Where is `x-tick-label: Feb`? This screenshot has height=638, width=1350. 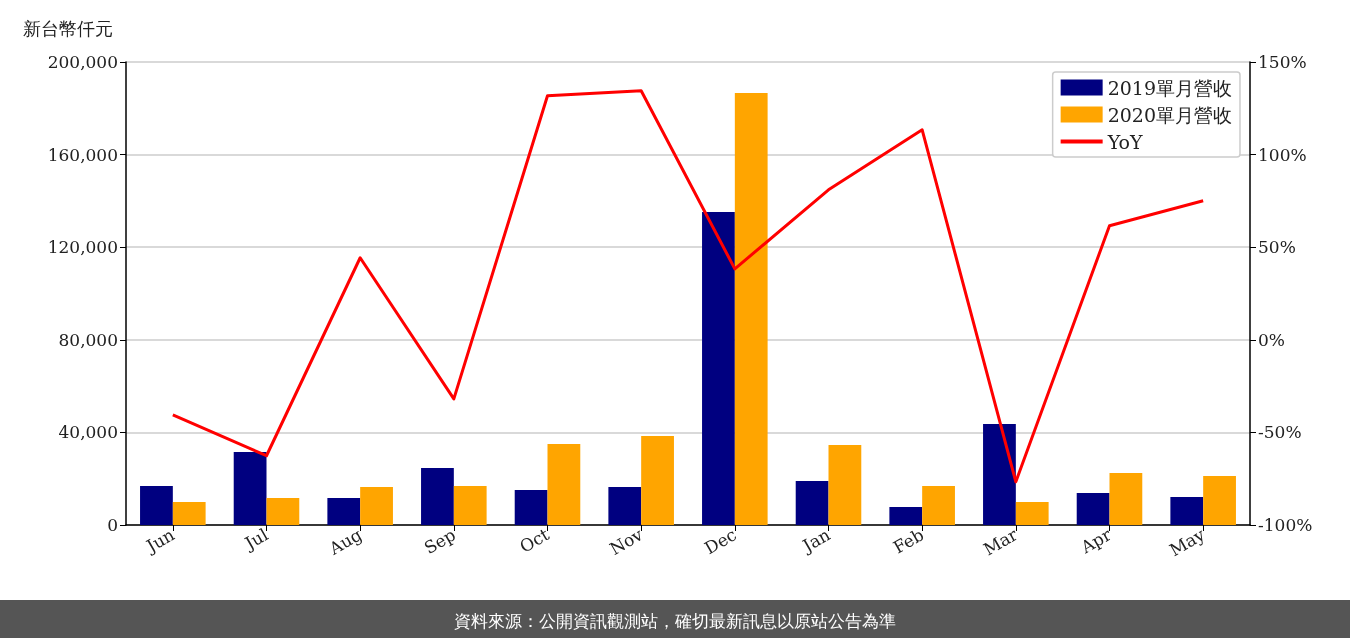
x-tick-label: Feb is located at coordinates (908, 541).